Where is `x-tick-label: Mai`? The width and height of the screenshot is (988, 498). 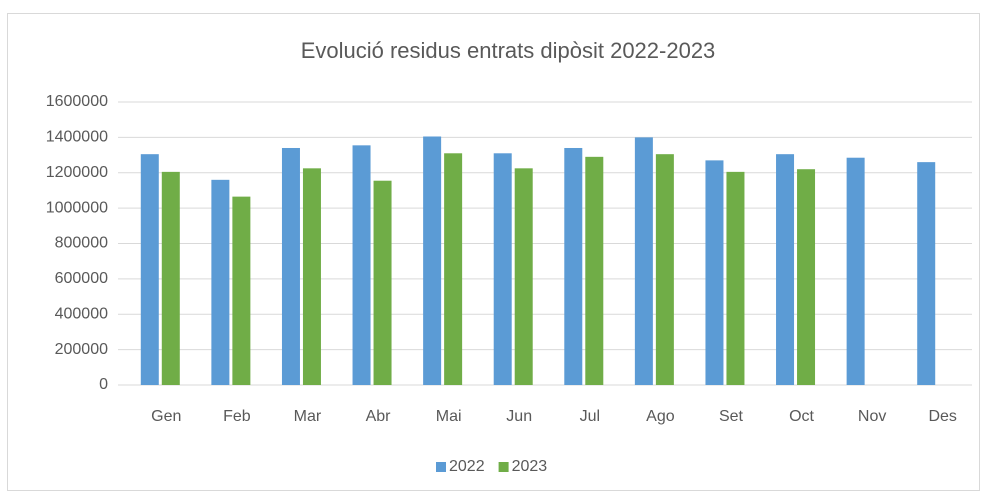
x-tick-label: Mai is located at coordinates (449, 416).